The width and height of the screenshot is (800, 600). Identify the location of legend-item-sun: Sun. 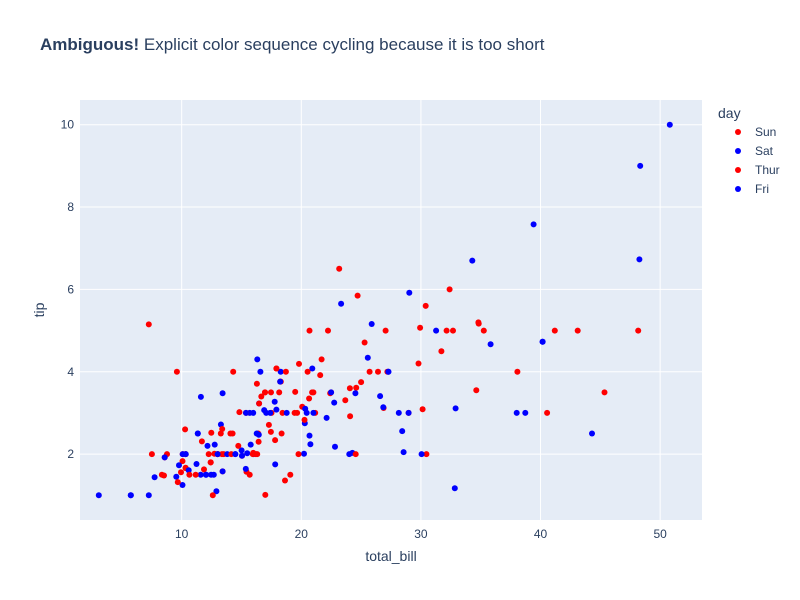
(755, 132).